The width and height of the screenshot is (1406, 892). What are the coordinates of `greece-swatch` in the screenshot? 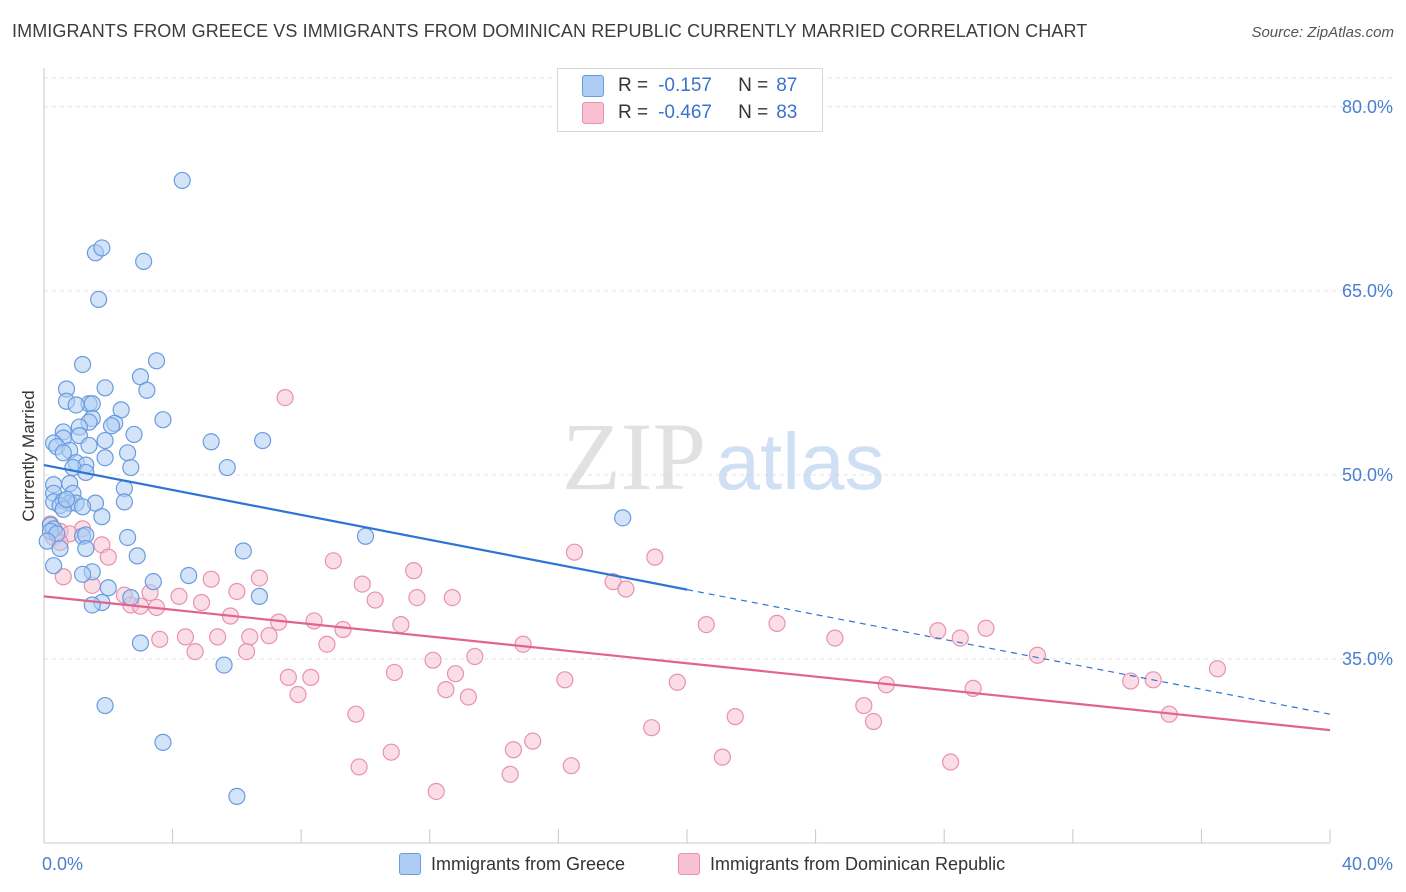 It's located at (593, 86).